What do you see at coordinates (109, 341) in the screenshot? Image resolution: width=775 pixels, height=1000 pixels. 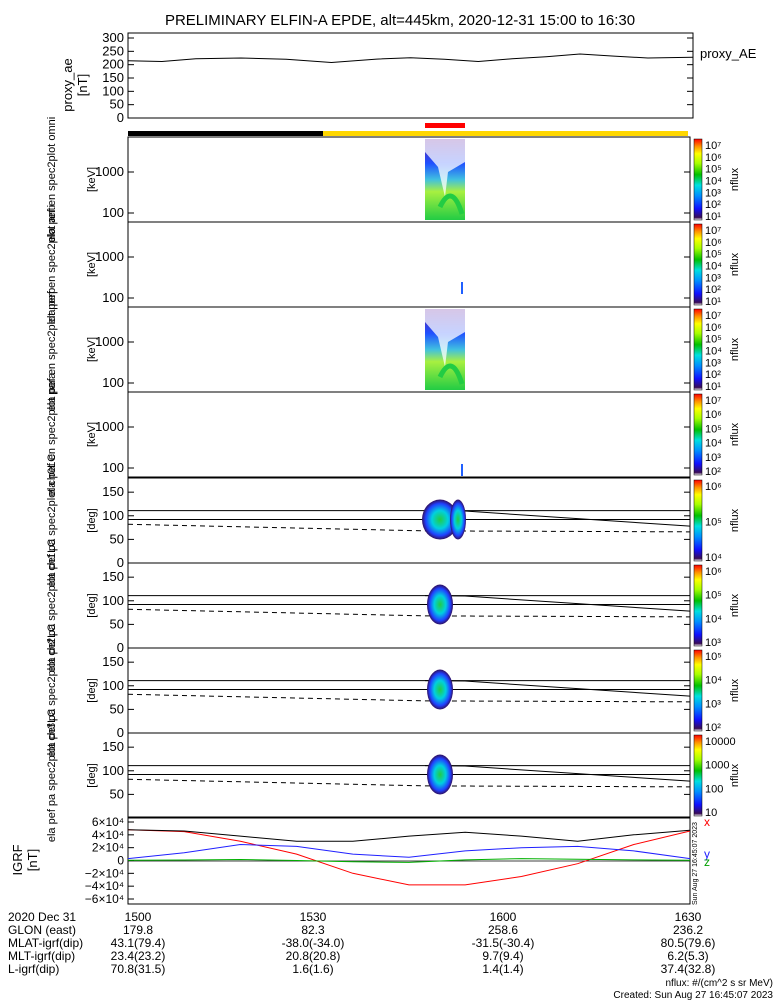 I see `panel-ytick-label: 1000` at bounding box center [109, 341].